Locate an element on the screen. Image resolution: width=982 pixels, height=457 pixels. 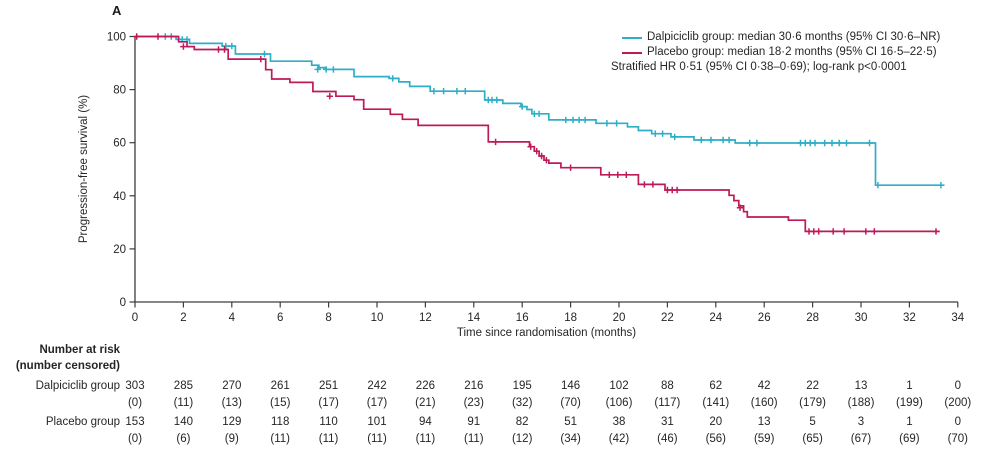
risk-cell: (179) is located at coordinates (813, 403).